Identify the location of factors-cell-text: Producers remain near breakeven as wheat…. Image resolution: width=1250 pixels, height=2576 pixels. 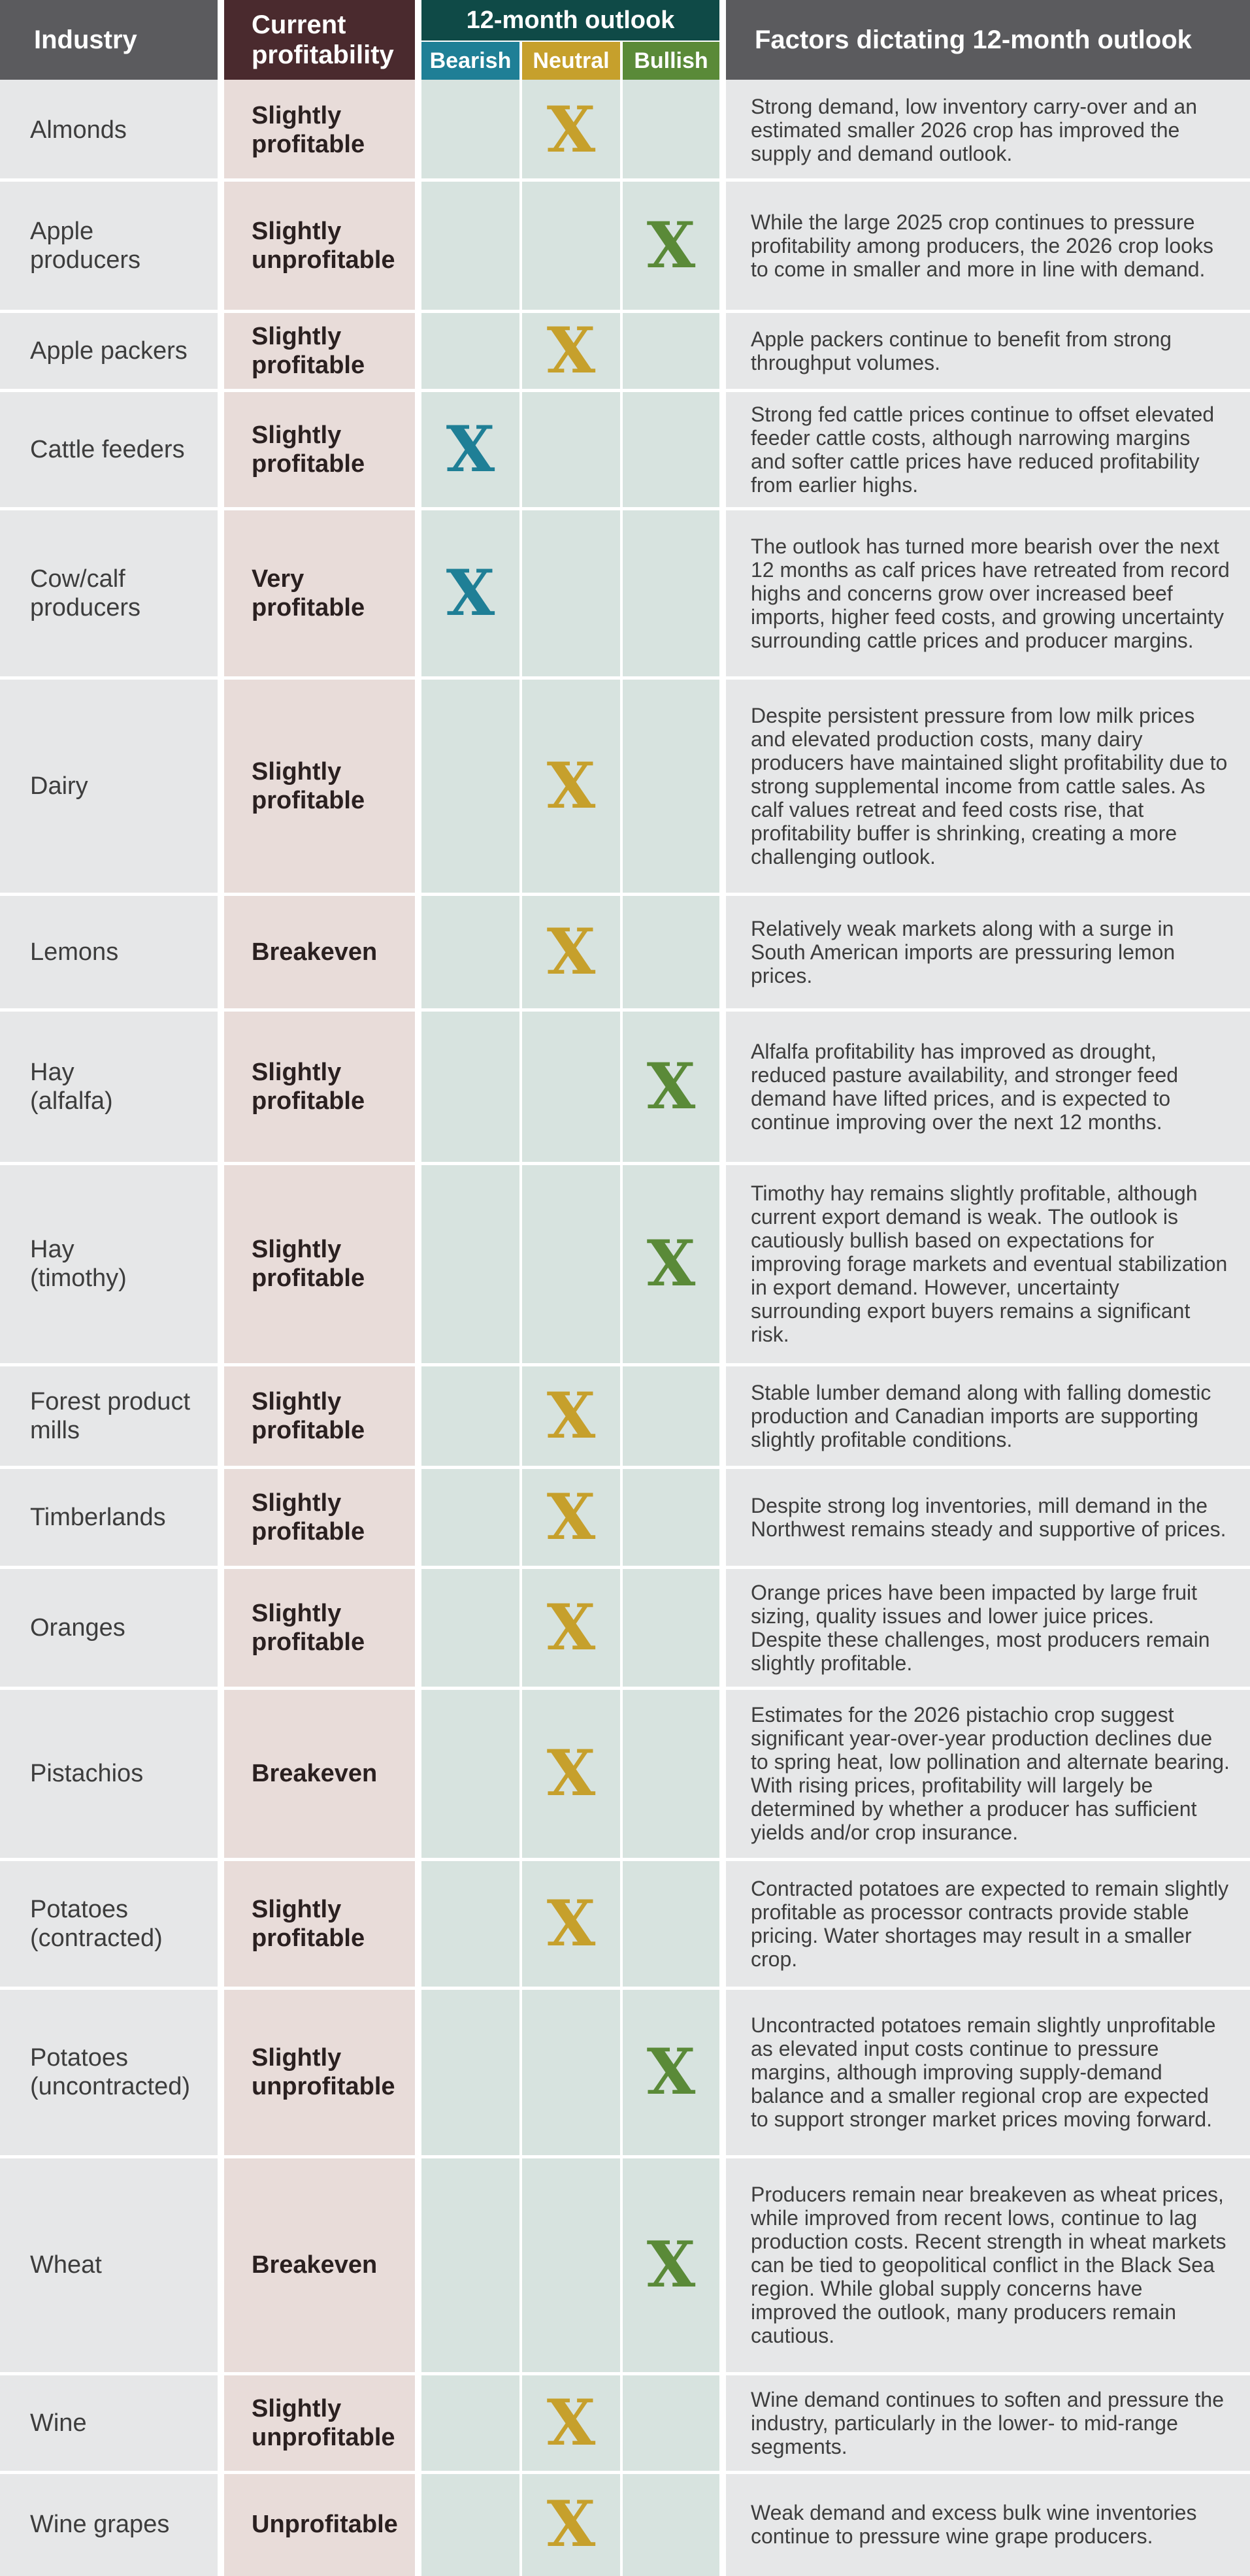
(988, 2265).